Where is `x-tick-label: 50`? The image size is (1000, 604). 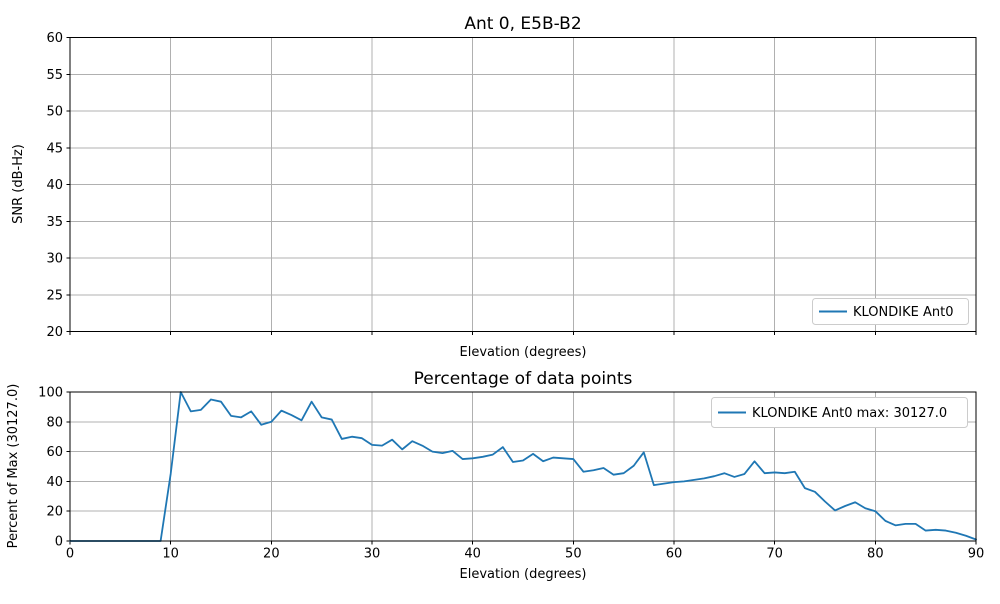 x-tick-label: 50 is located at coordinates (573, 554).